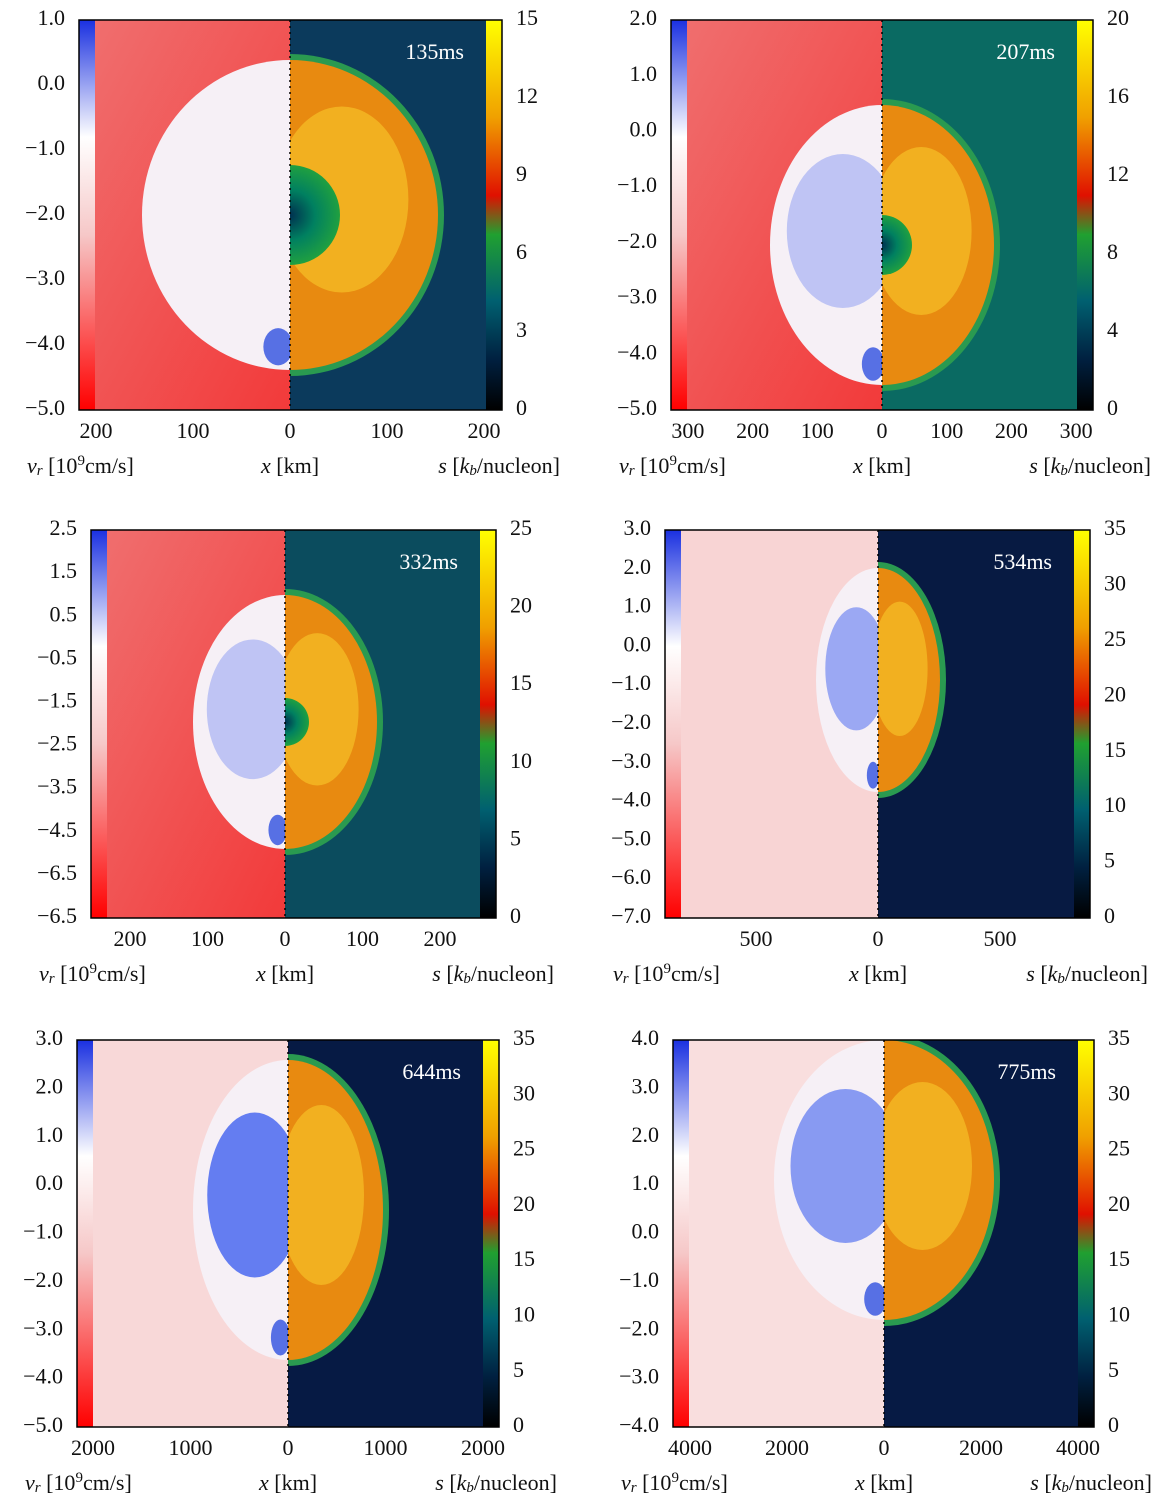 The height and width of the screenshot is (1499, 1155). What do you see at coordinates (43, 1376) in the screenshot?
I see `velocity-tick-label: −4.0` at bounding box center [43, 1376].